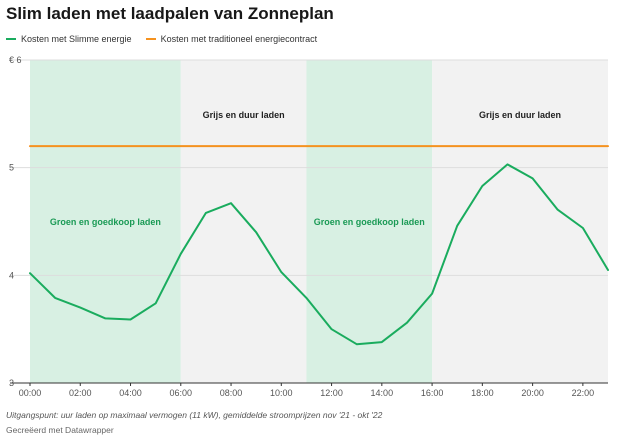 The width and height of the screenshot is (620, 442). I want to click on band-label-2: Groen en goedkoop laden, so click(369, 222).